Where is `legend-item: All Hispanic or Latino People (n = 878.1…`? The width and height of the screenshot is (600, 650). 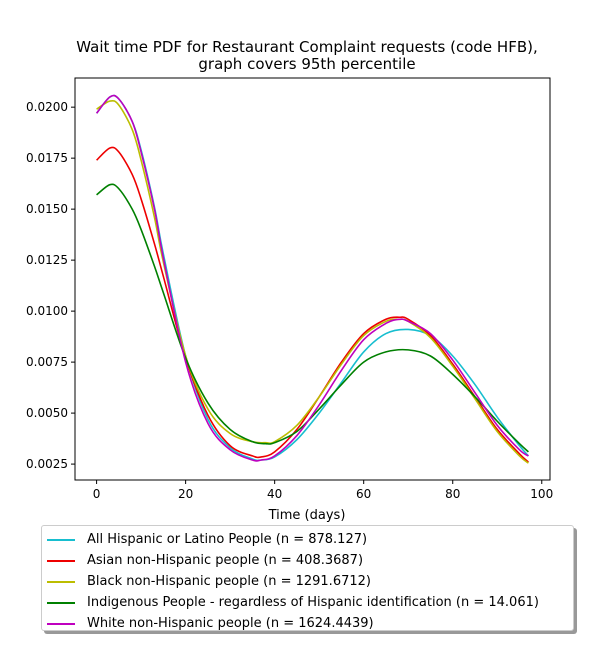
legend-item: All Hispanic or Latino People (n = 878.1… is located at coordinates (207, 539).